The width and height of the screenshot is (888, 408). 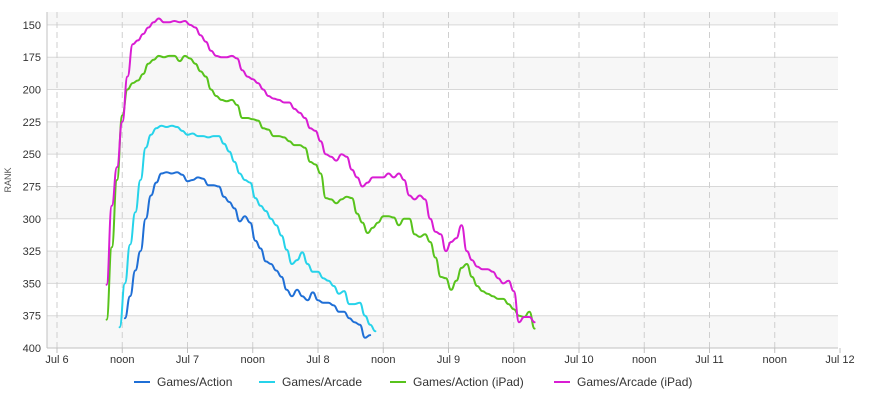 I want to click on x-tick-label: Jul 7, so click(x=187, y=360).